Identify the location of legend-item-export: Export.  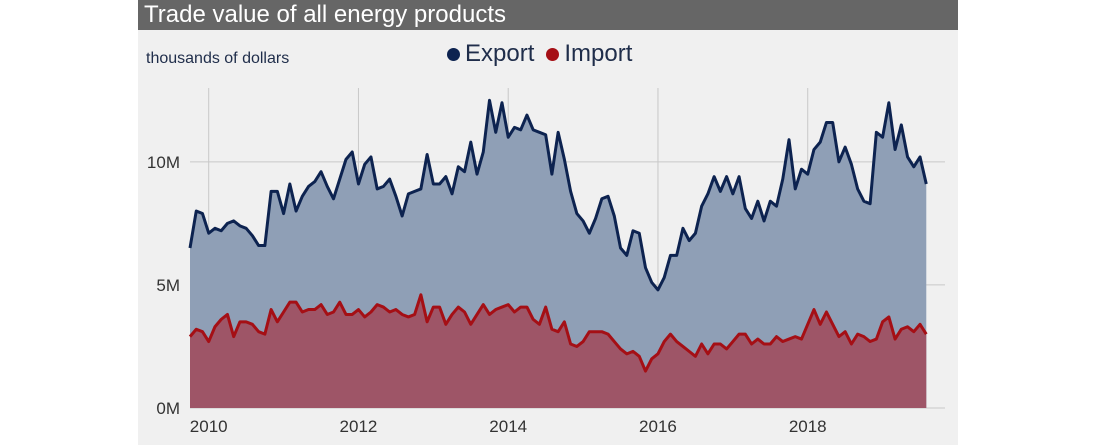
(490, 54).